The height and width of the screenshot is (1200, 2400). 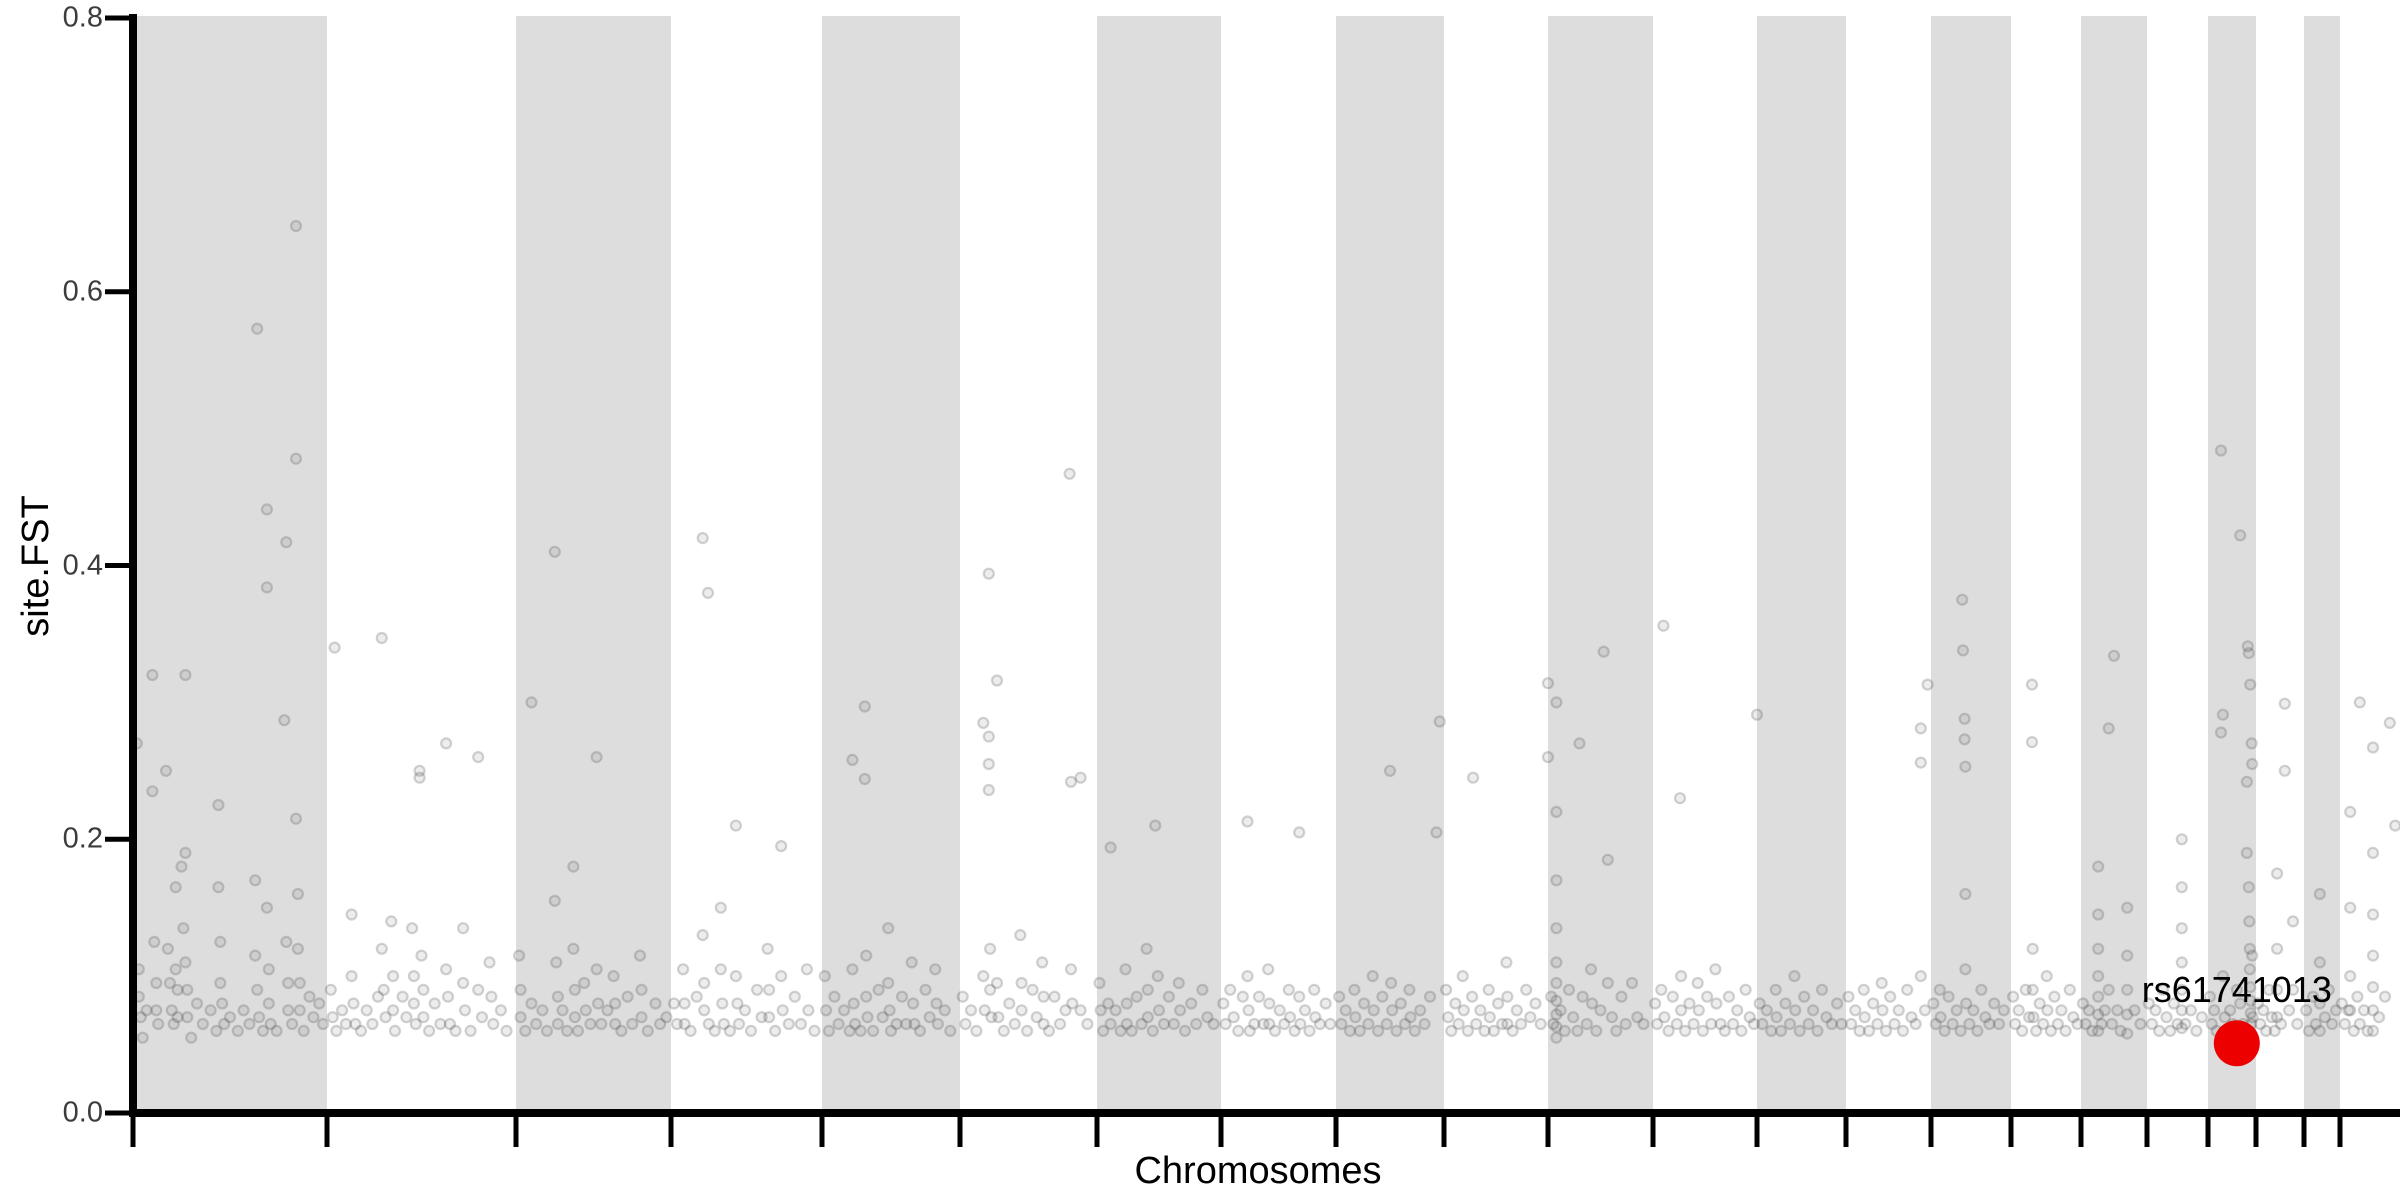 I want to click on x-axis-title: Chromosomes, so click(x=1258, y=1171).